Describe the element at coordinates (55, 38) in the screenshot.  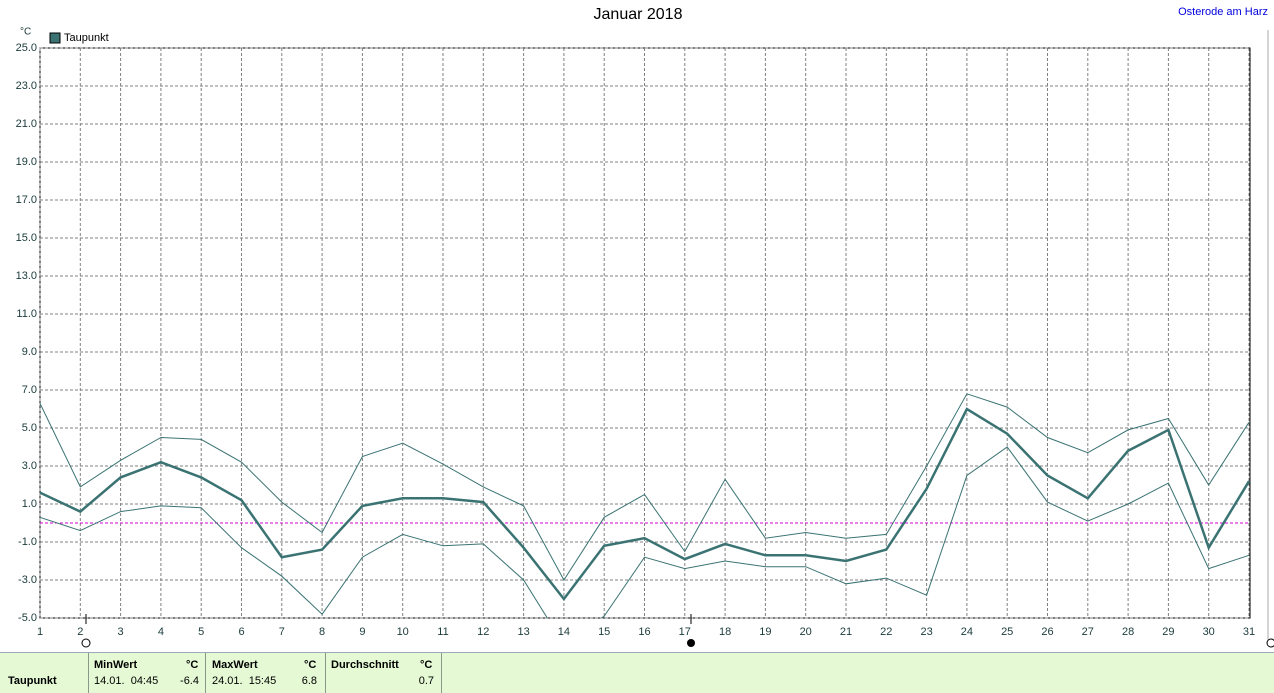
I see `legend-swatch` at that location.